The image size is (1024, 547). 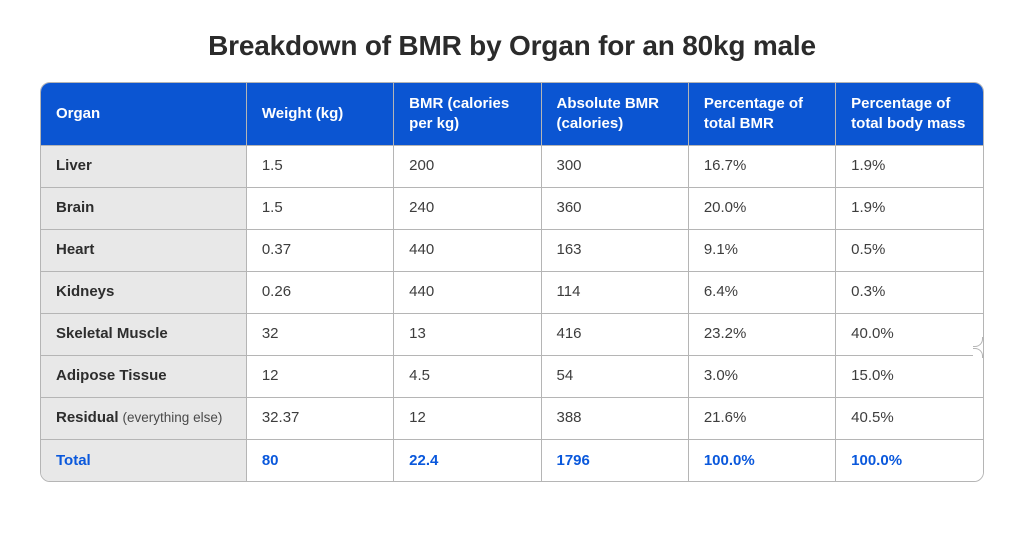 What do you see at coordinates (144, 114) in the screenshot?
I see `col-header-organ: Organ` at bounding box center [144, 114].